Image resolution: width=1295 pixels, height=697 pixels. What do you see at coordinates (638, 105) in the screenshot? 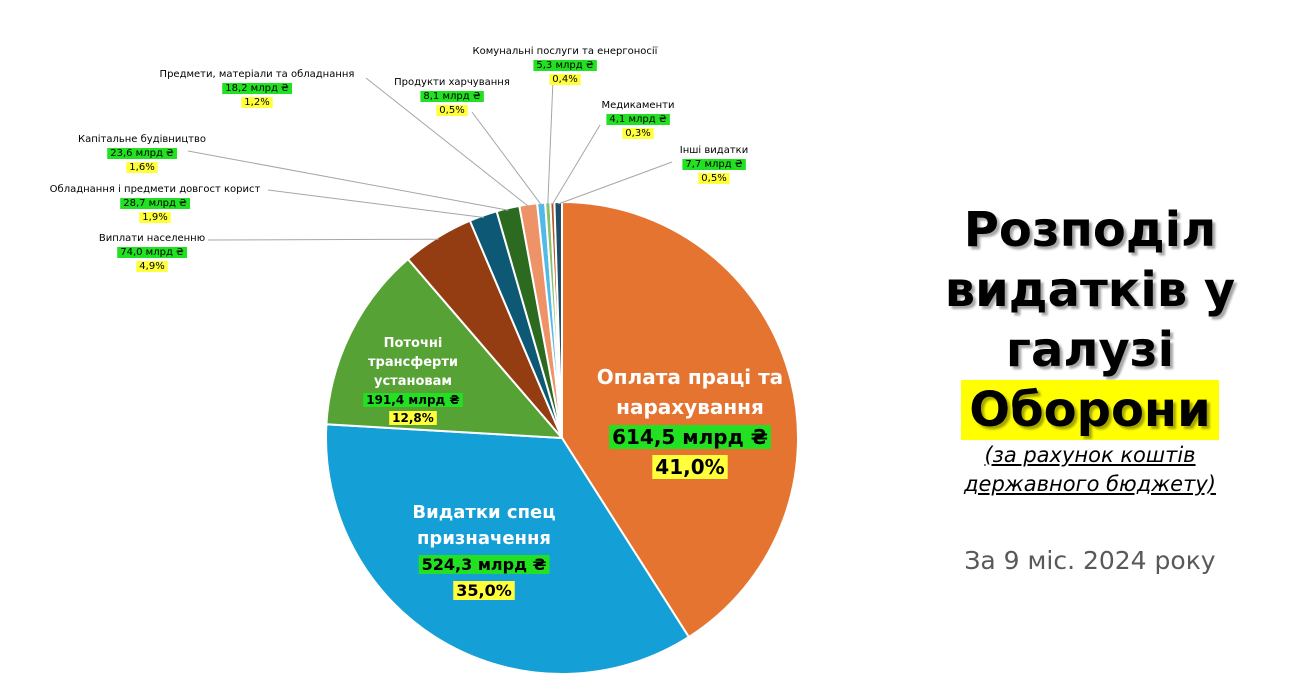
I see `slice-name-9-line-0: Медикаменти` at bounding box center [638, 105].